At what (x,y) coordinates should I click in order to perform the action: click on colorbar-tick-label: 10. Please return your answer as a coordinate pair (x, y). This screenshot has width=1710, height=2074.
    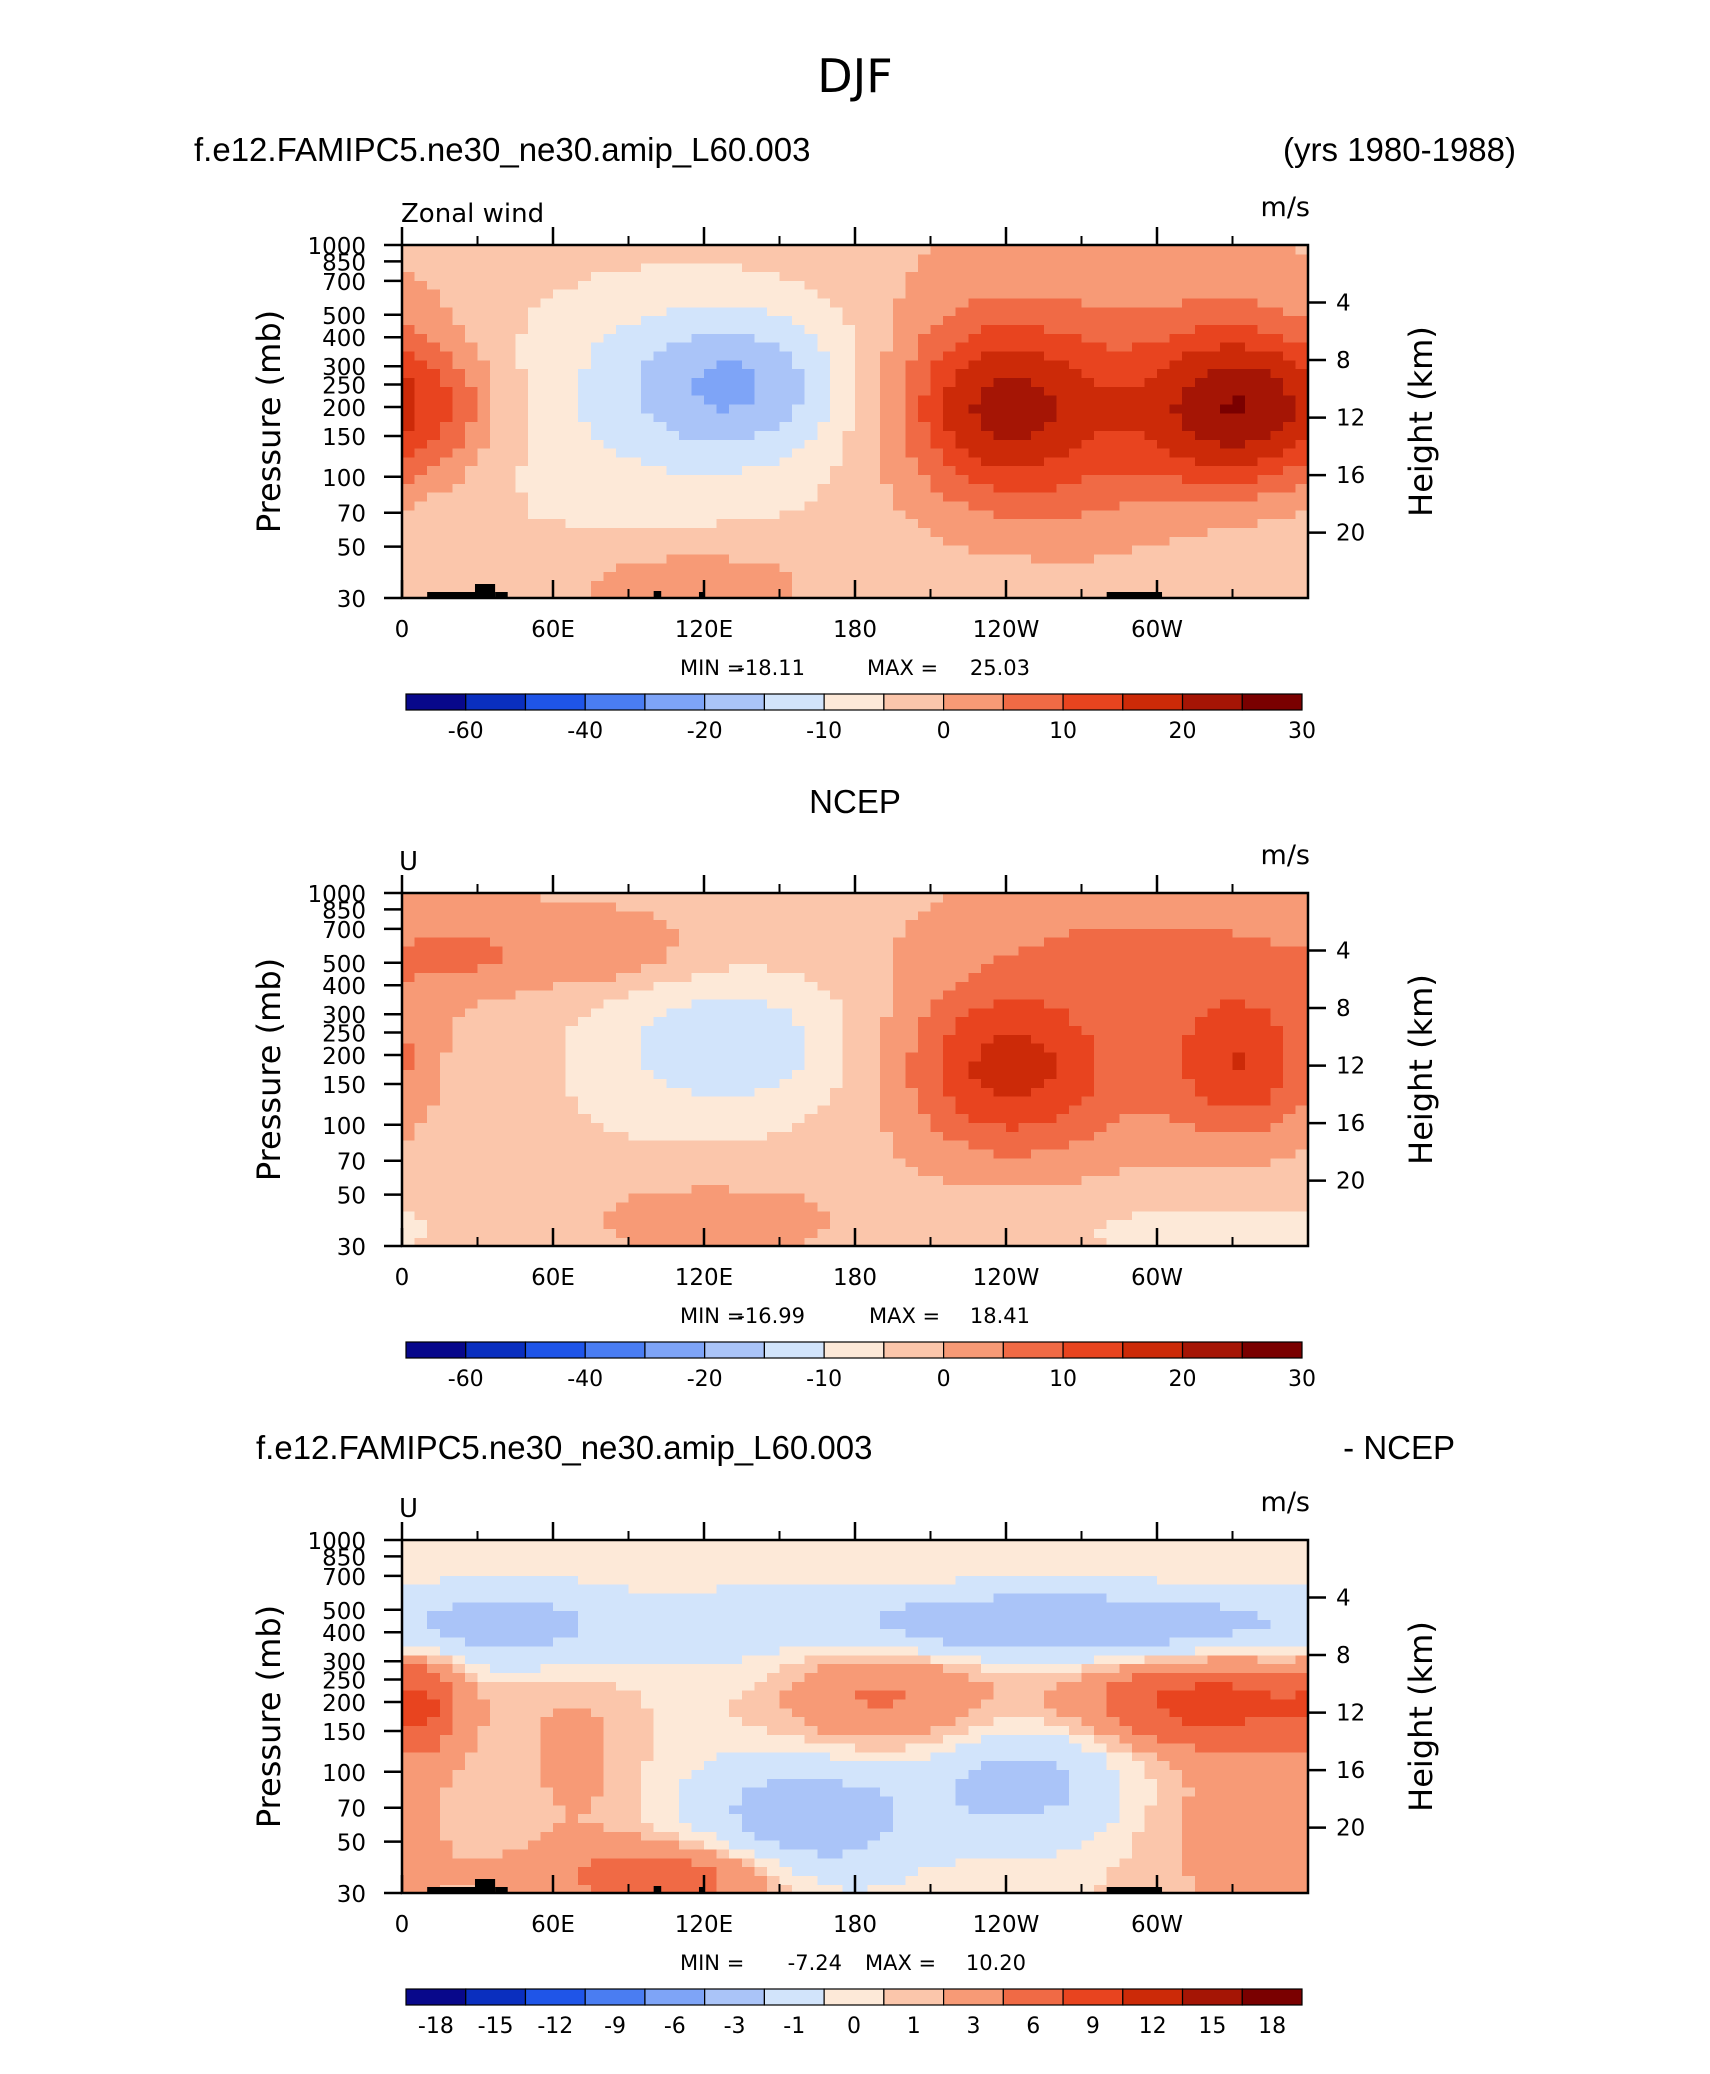
    Looking at the image, I should click on (1063, 731).